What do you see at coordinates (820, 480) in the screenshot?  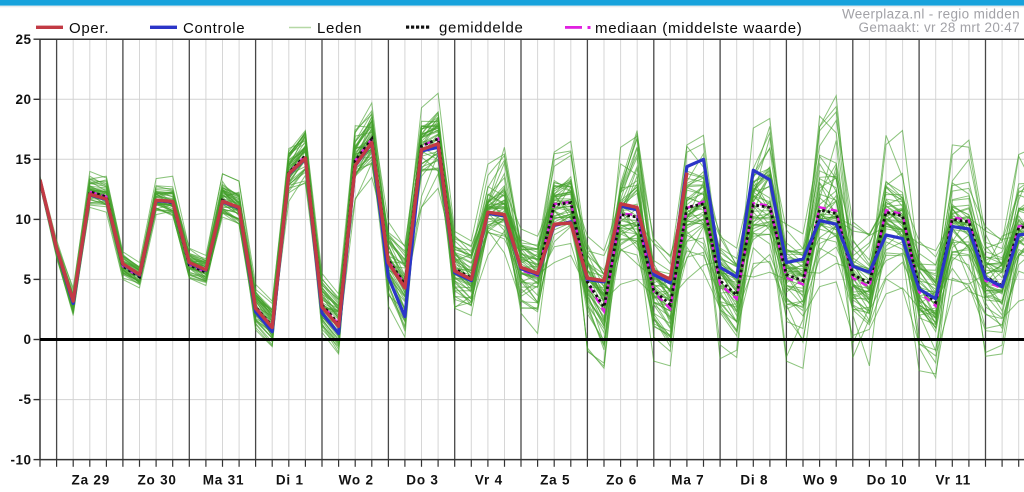 I see `svg-text: Wo 9` at bounding box center [820, 480].